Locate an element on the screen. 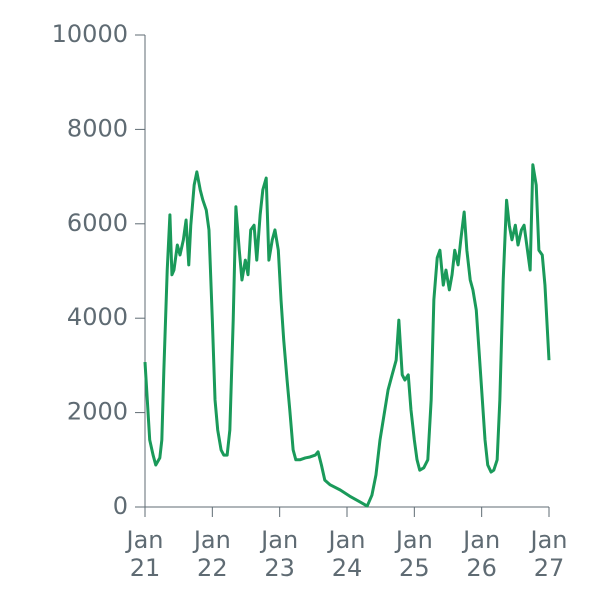  y-tick-label: 6000 is located at coordinates (97, 223).